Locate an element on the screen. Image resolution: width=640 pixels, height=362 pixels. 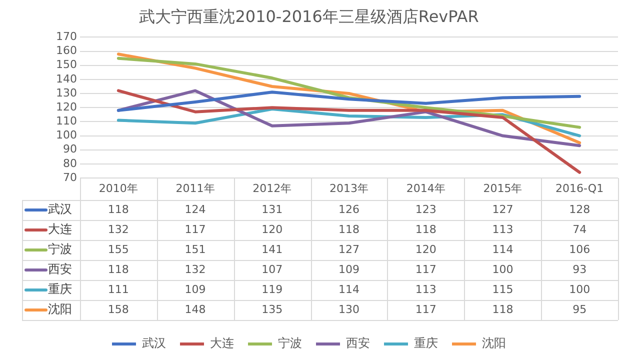
data-label: 119 is located at coordinates (272, 289).